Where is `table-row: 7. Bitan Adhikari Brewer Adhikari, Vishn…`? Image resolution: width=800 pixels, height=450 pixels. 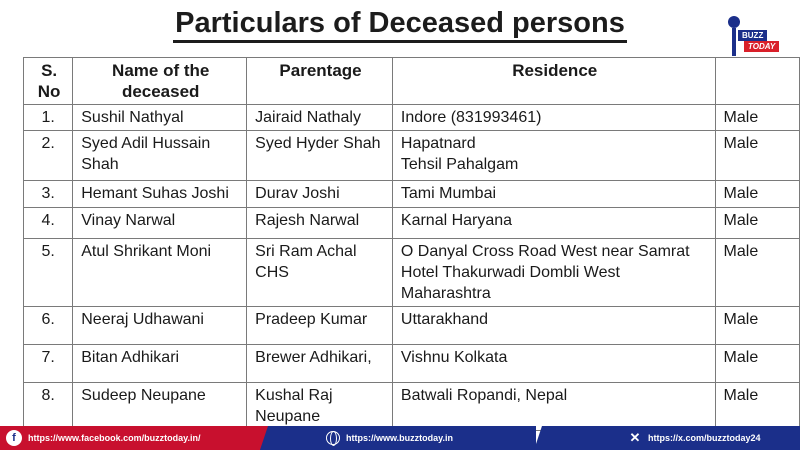 table-row: 7. Bitan Adhikari Brewer Adhikari, Vishn… is located at coordinates (411, 363).